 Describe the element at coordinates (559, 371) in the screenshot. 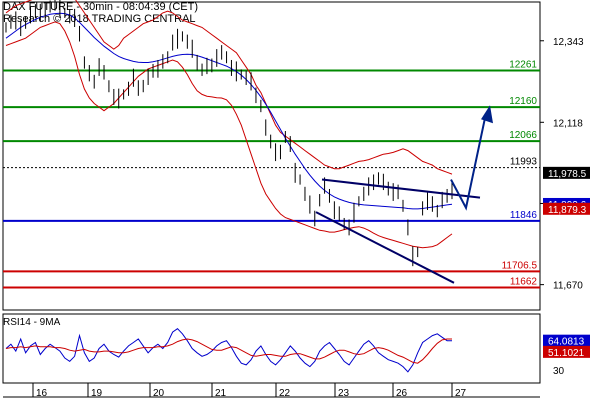

I see `rsi-y-tick-label: 30` at that location.